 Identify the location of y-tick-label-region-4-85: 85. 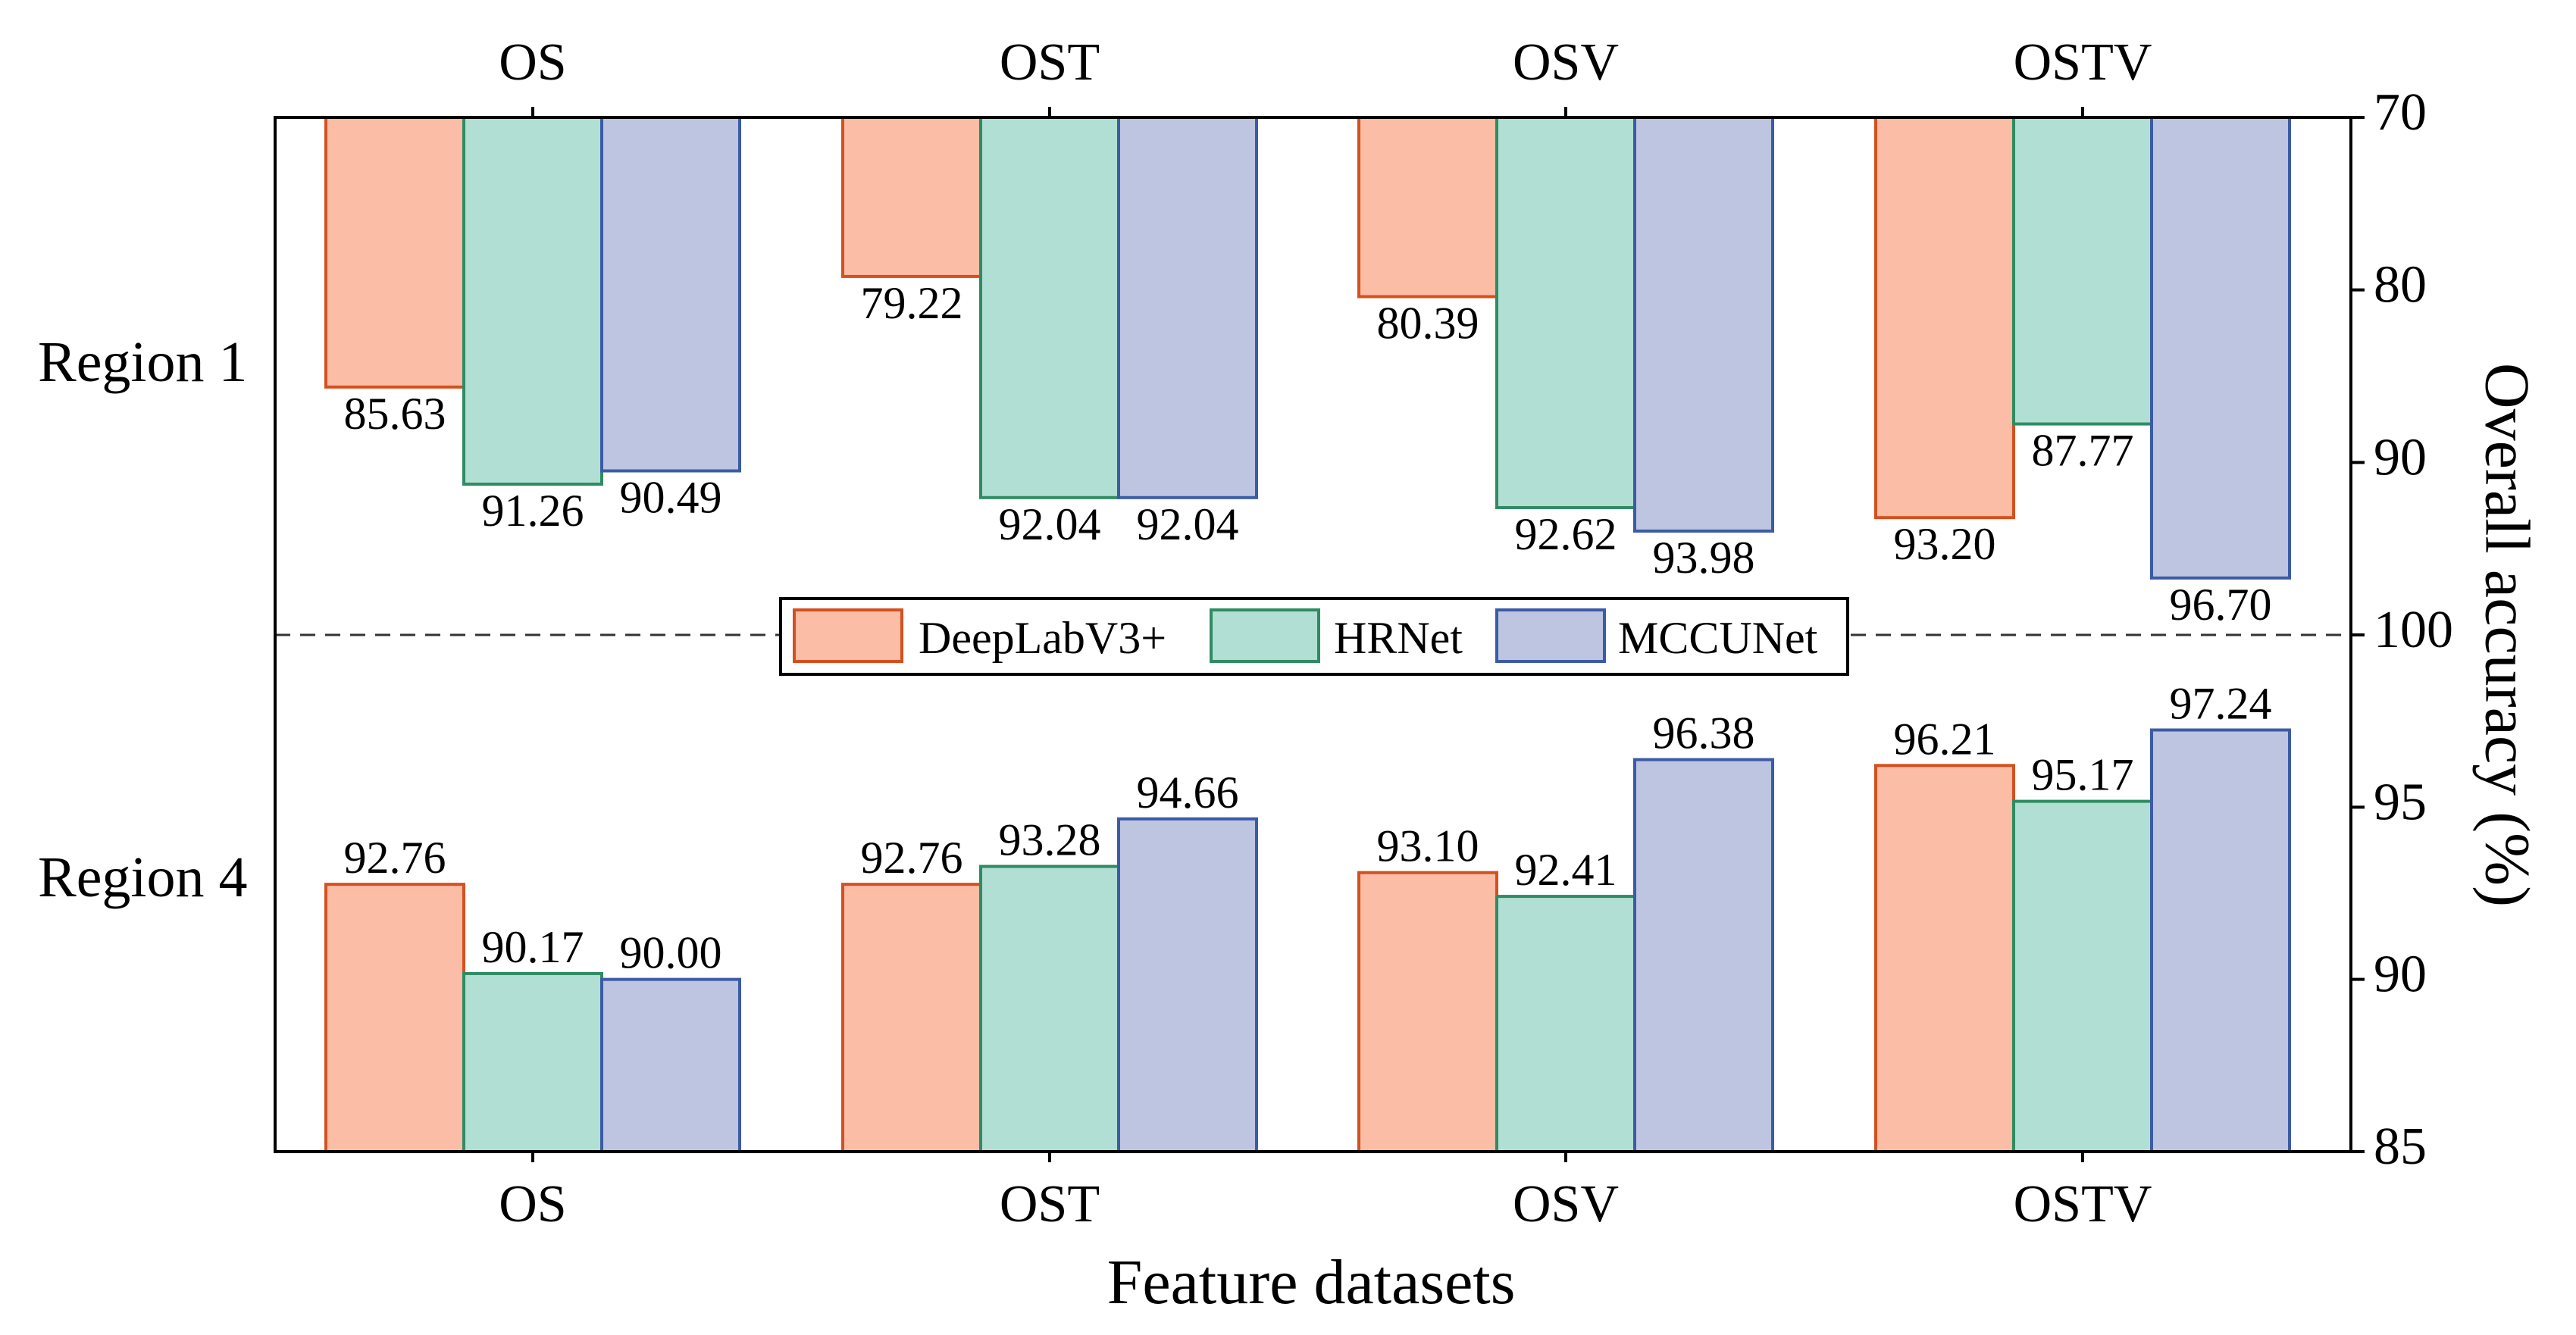
(2401, 1147).